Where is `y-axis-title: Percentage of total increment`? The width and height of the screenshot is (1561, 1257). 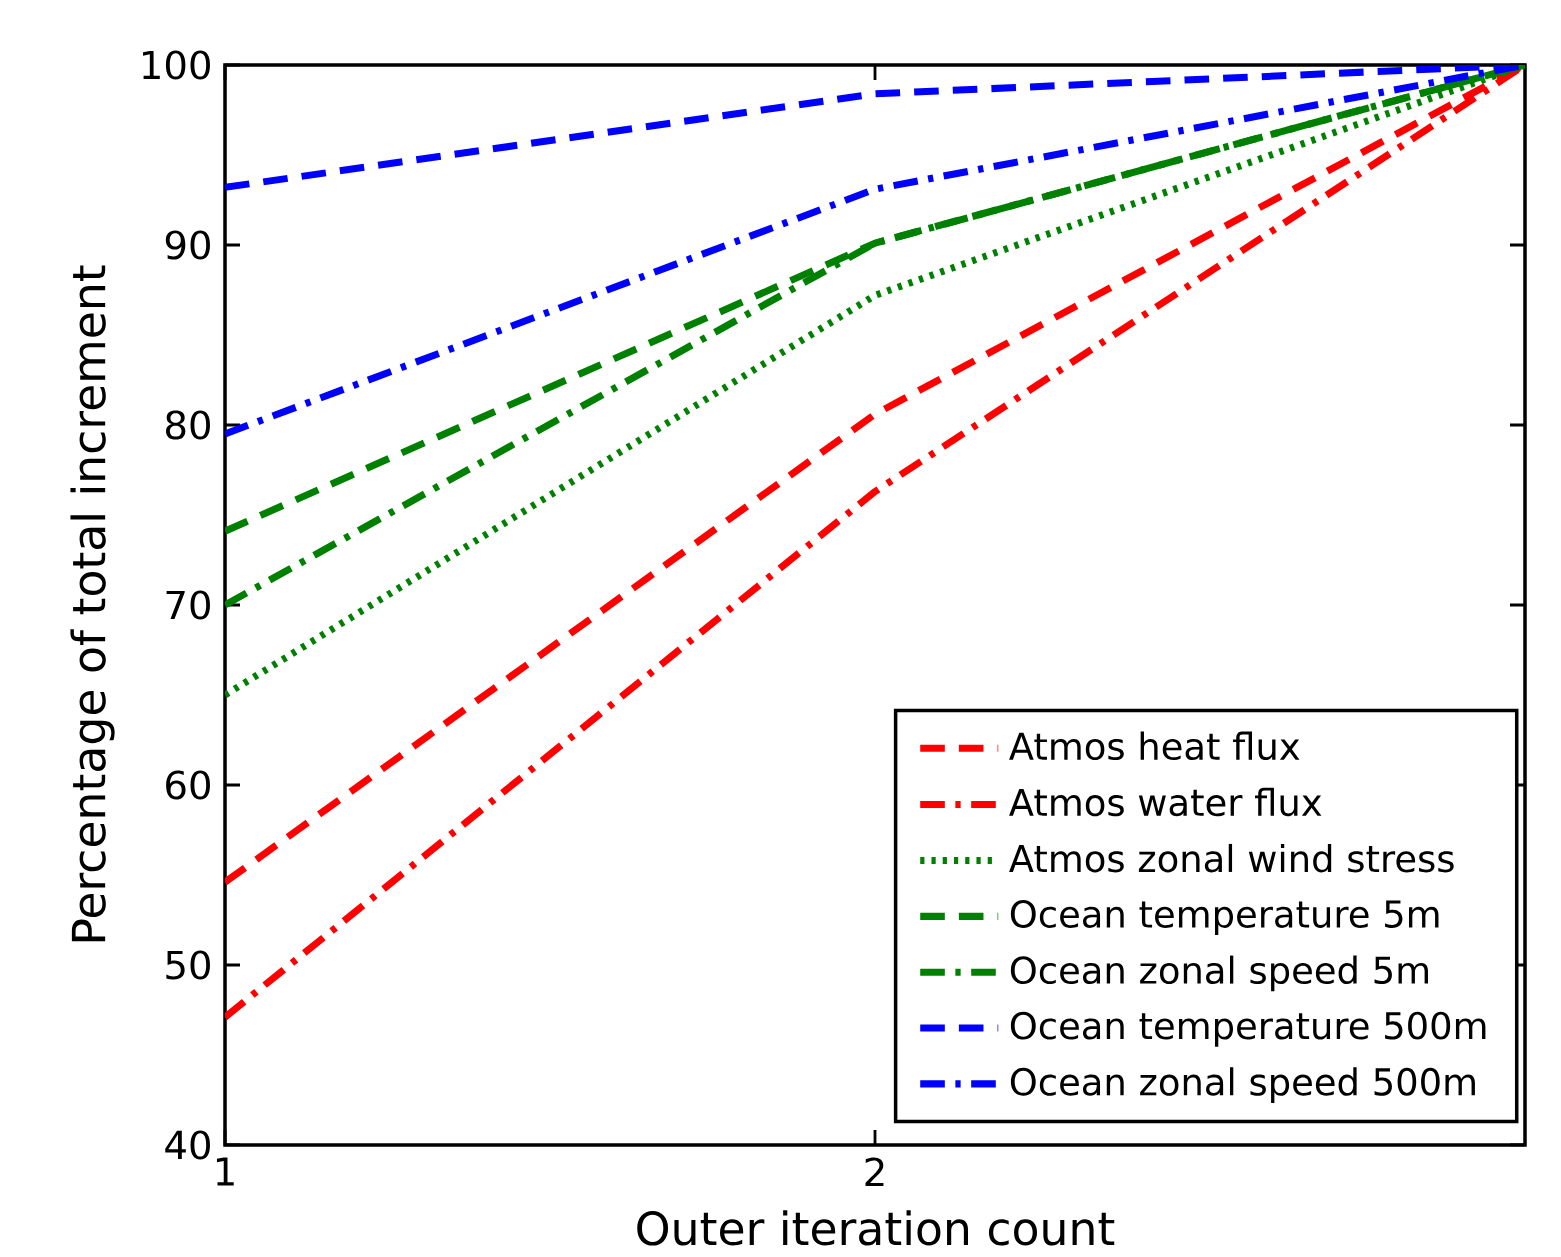
y-axis-title: Percentage of total increment is located at coordinates (92, 603).